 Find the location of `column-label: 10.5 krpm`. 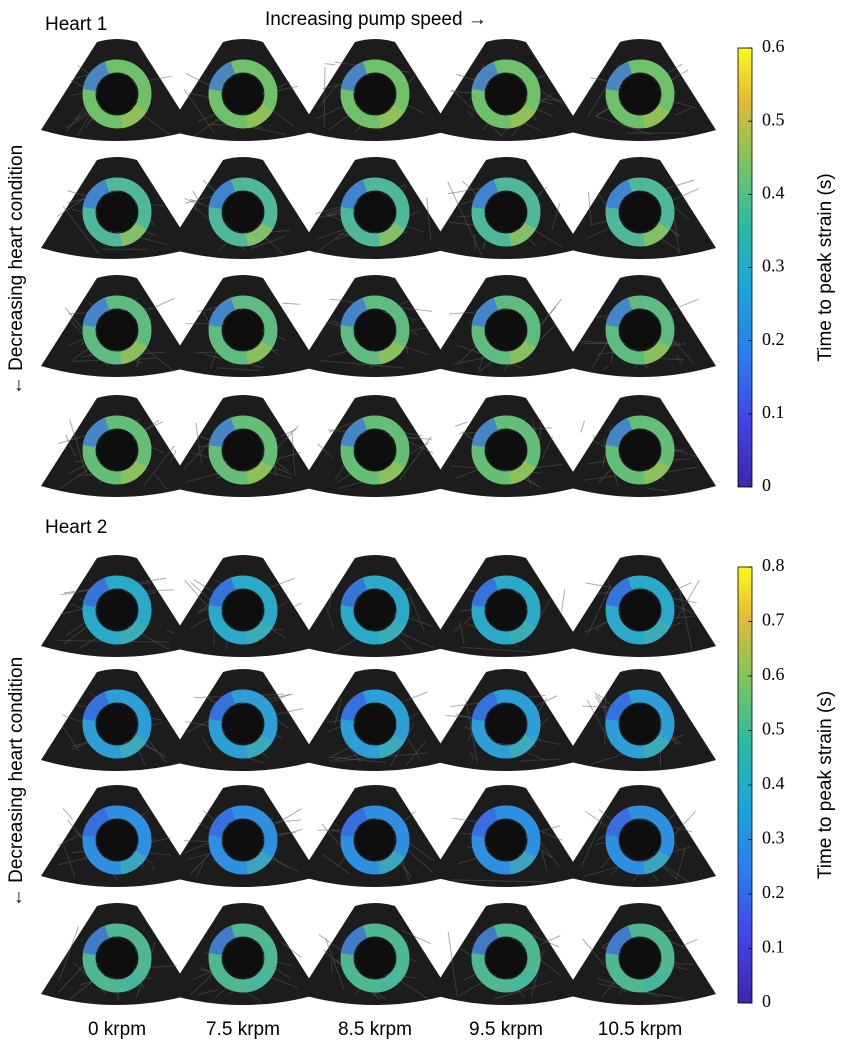

column-label: 10.5 krpm is located at coordinates (640, 1029).